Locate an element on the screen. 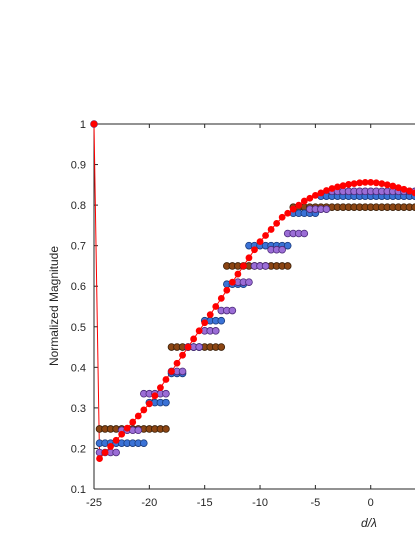  y-tick-label: 0.3 is located at coordinates (78, 409).